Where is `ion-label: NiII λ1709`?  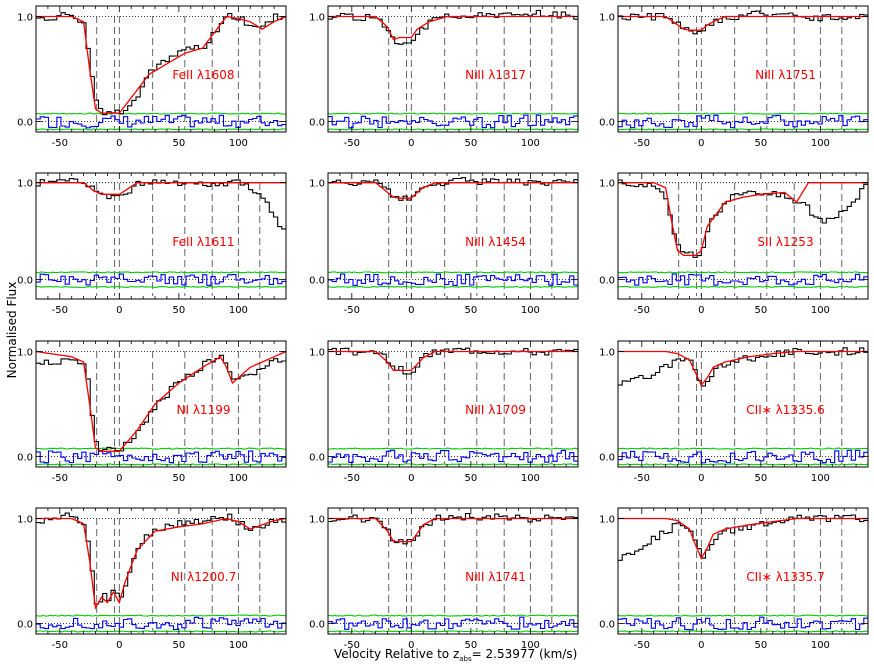
ion-label: NiII λ1709 is located at coordinates (495, 410).